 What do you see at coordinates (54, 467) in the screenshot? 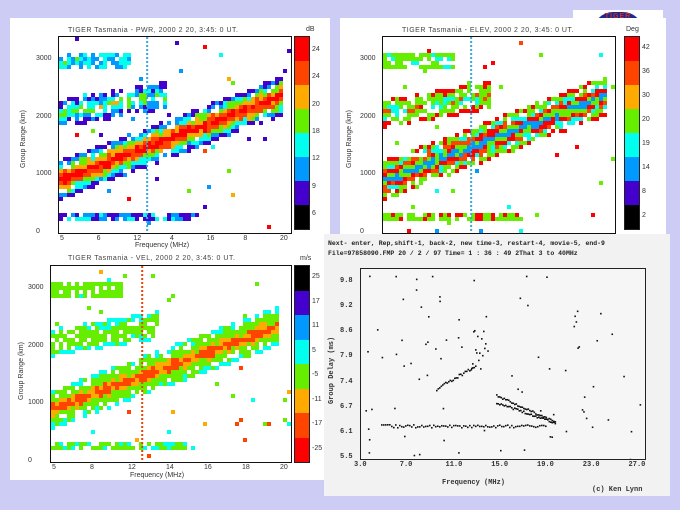
I see `x-tick-label: 5` at bounding box center [54, 467].